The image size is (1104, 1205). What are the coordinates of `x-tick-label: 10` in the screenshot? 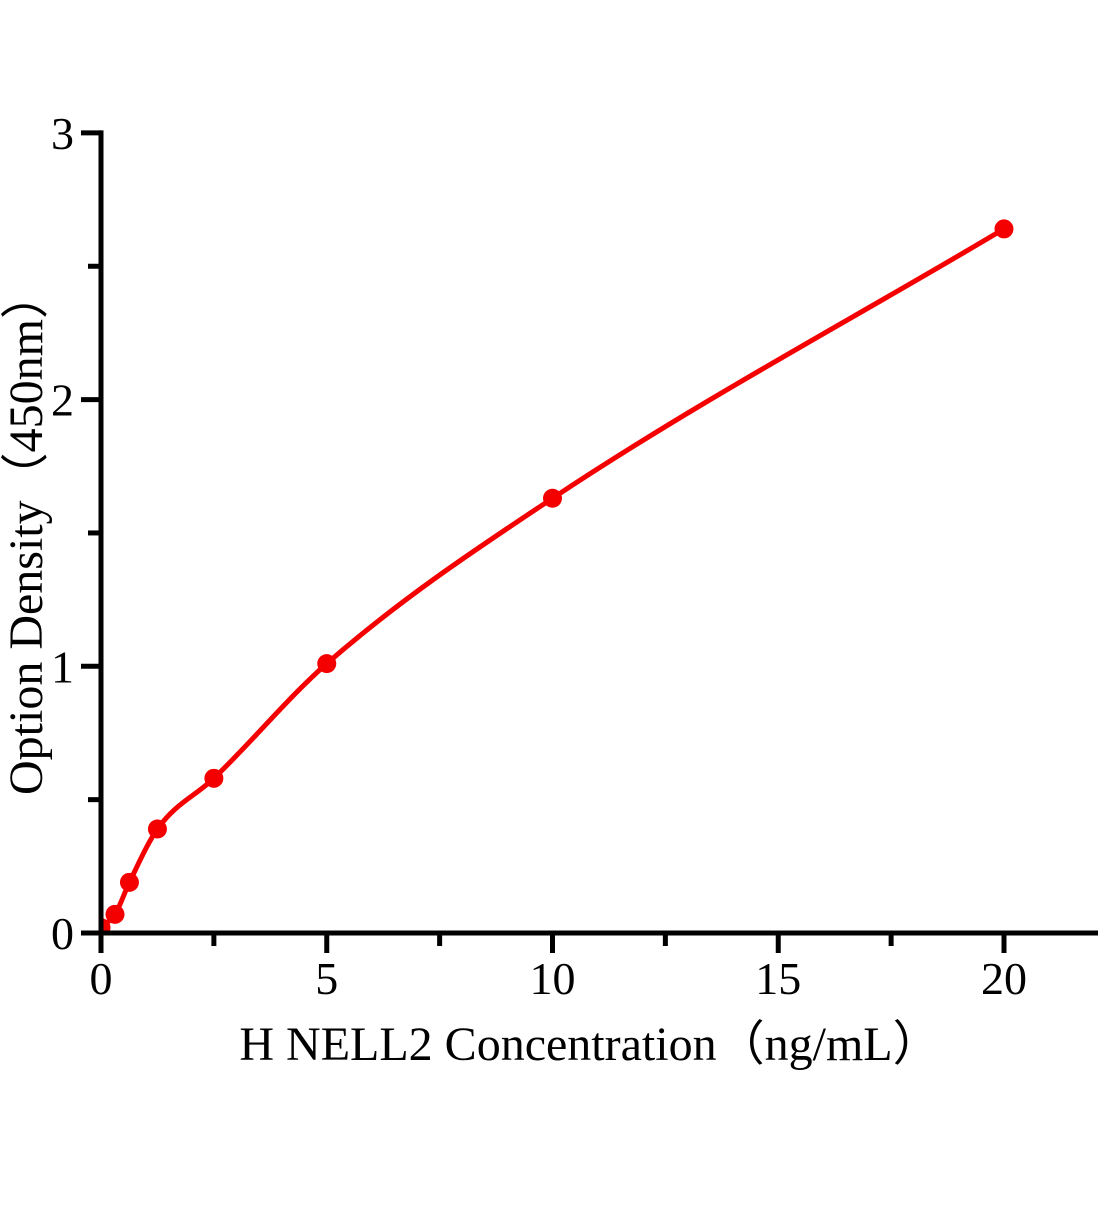 It's located at (553, 978).